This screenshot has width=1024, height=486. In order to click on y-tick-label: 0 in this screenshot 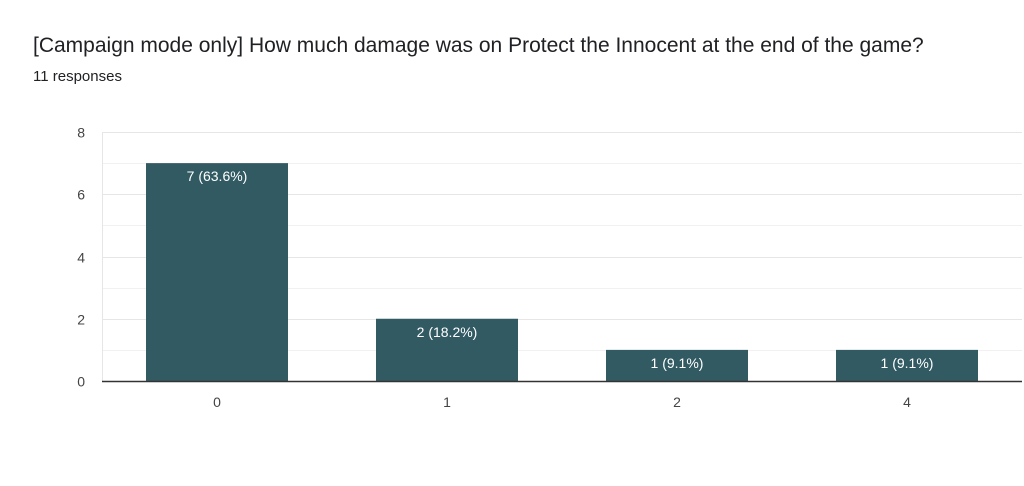, I will do `click(81, 382)`.